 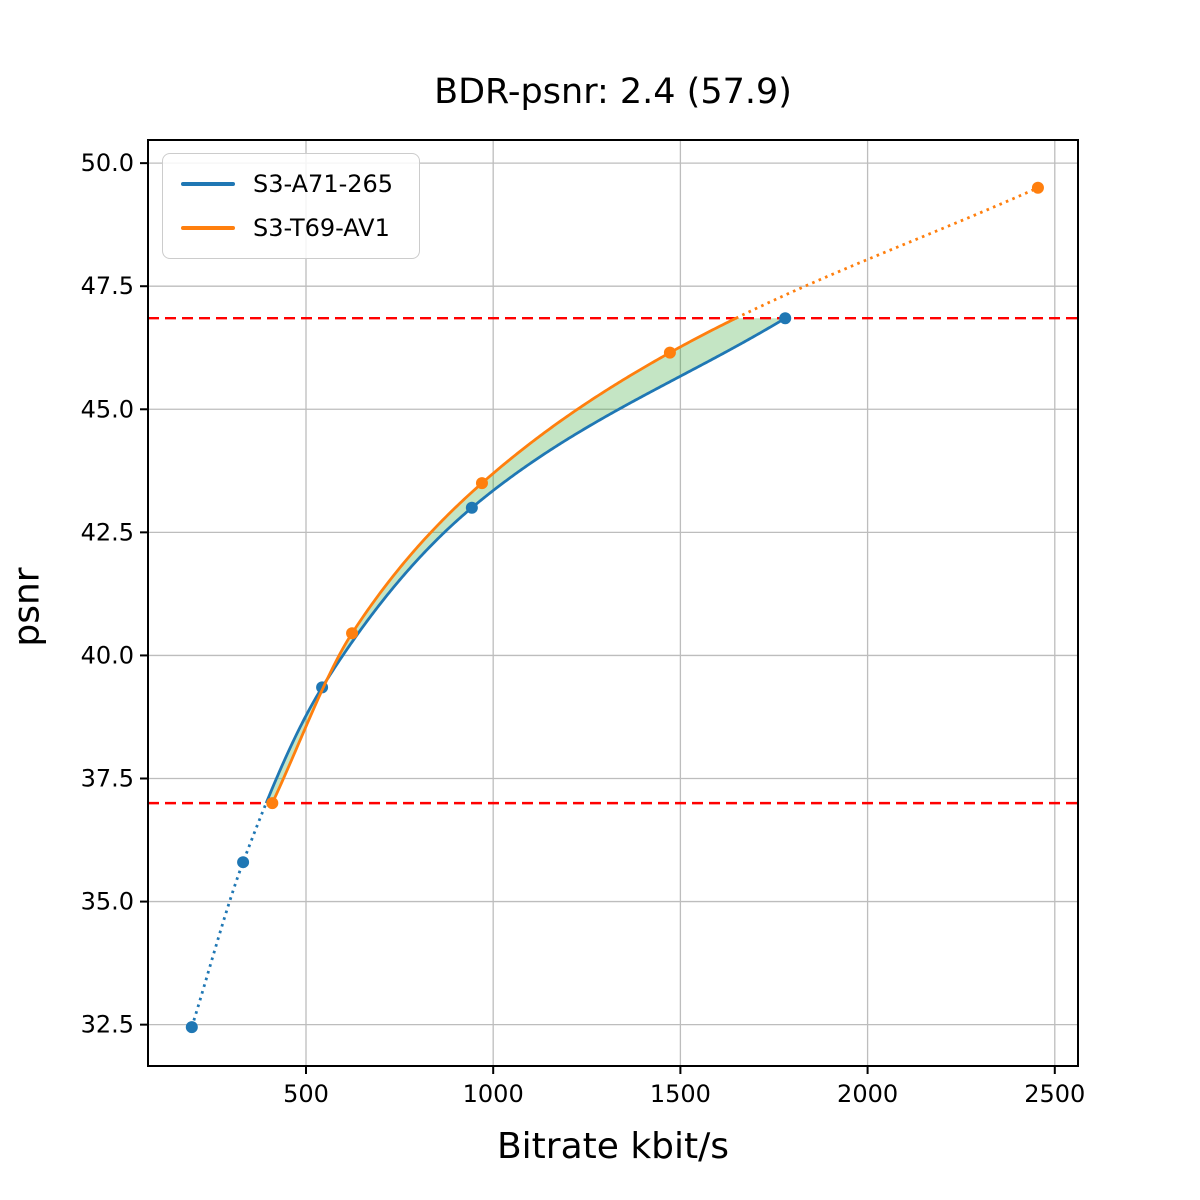 I want to click on x-tick-label: 1000, so click(x=493, y=1094).